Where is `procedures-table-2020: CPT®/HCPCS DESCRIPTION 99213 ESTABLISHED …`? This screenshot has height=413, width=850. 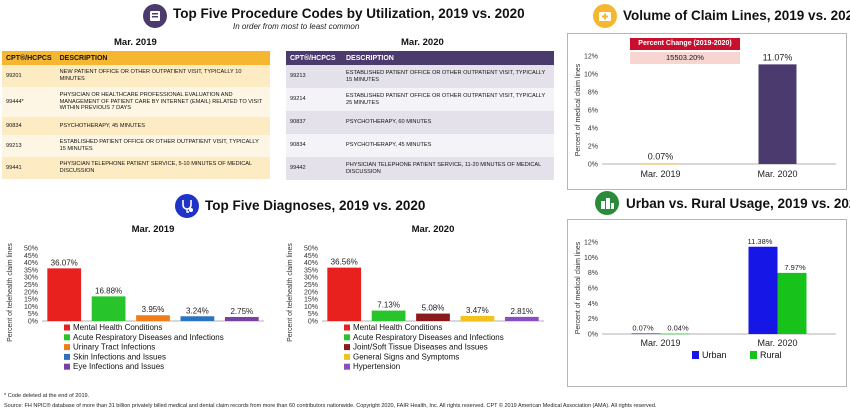 procedures-table-2020: CPT®/HCPCS DESCRIPTION 99213 ESTABLISHED … is located at coordinates (420, 115).